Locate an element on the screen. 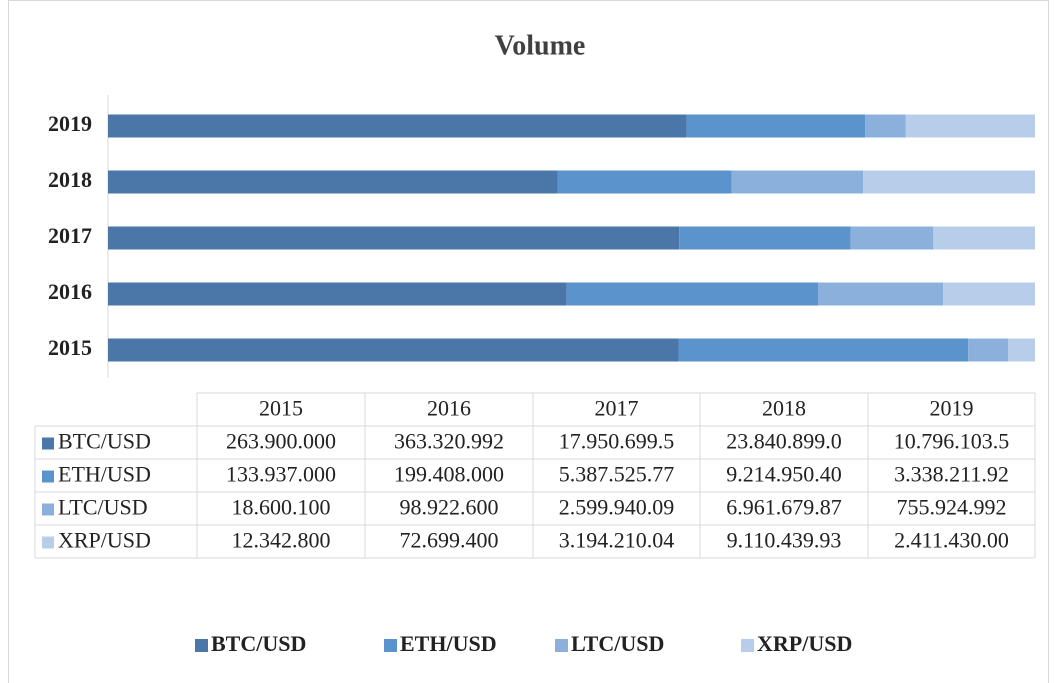  table-cell: 133.937.000 is located at coordinates (281, 474).